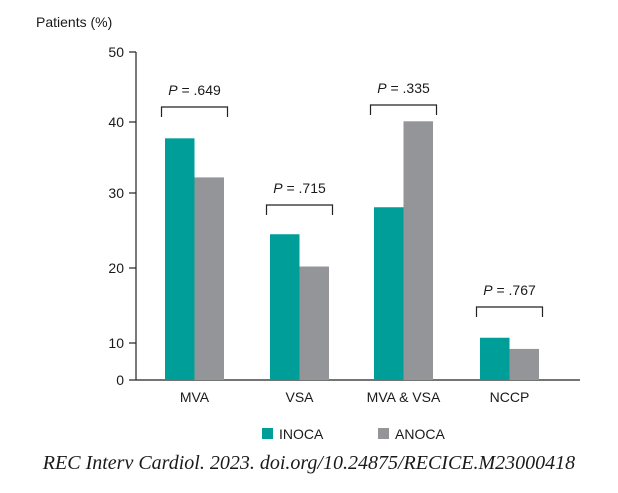 The image size is (618, 493). I want to click on p-value-label: P = .715, so click(299, 188).